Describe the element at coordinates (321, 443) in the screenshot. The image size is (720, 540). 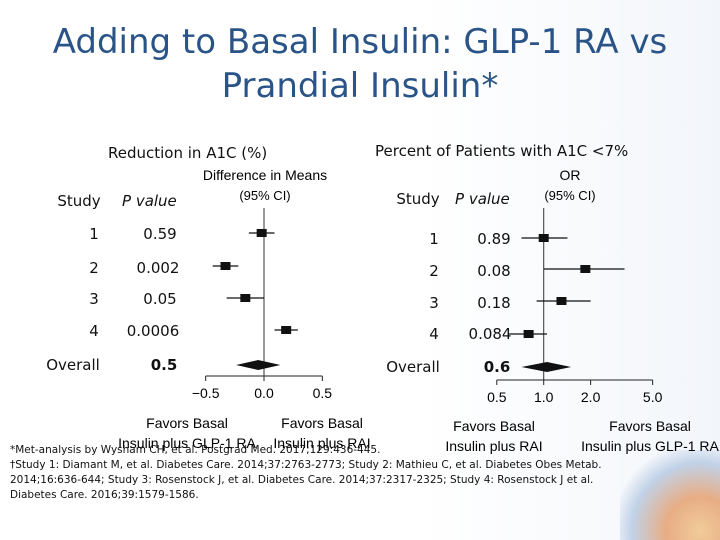
I see `favors-right-line-2: Insulin plus RAI` at that location.